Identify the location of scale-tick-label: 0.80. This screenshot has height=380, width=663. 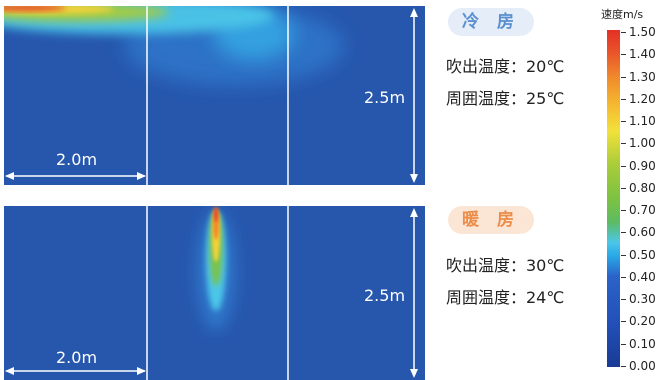
(642, 187).